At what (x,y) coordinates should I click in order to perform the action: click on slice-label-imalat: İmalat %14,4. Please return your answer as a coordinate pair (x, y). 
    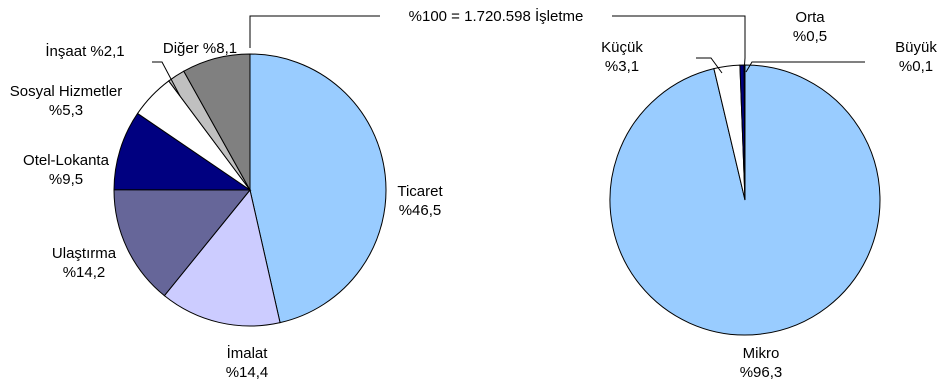
    Looking at the image, I should click on (247, 362).